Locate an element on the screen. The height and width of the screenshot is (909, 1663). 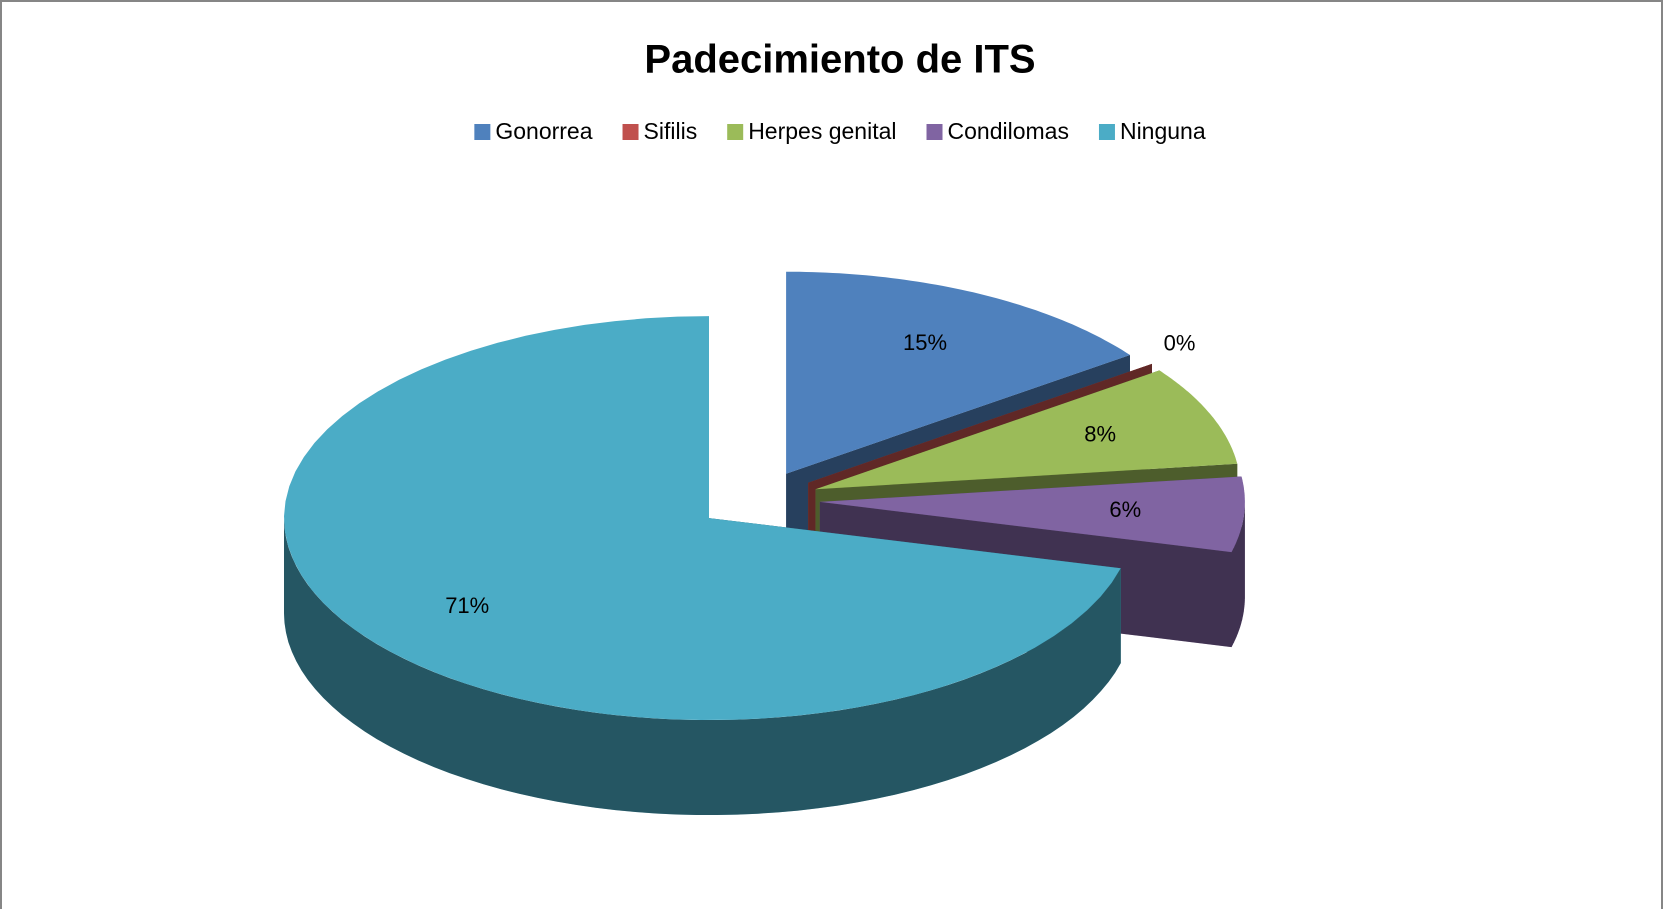
legend-item: Sifilis is located at coordinates (660, 131).